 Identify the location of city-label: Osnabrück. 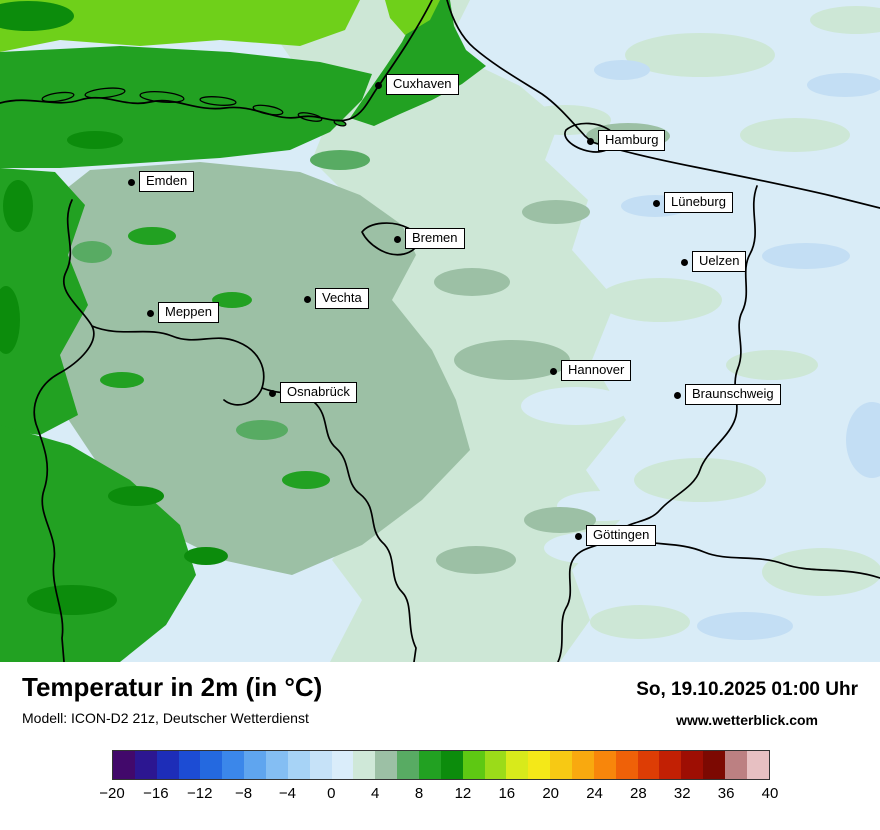
(318, 392).